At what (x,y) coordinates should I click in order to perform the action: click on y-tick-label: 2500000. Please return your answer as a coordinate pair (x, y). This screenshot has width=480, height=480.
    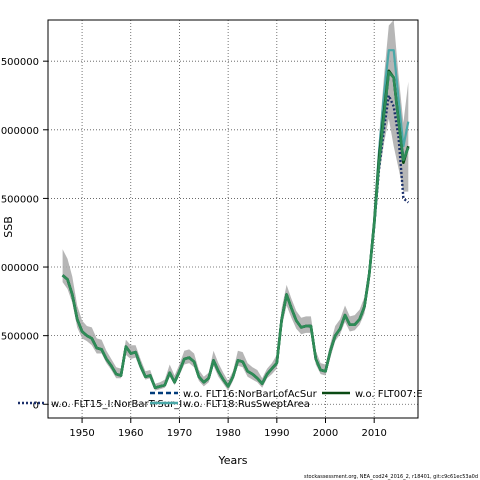
    Looking at the image, I should click on (19, 62).